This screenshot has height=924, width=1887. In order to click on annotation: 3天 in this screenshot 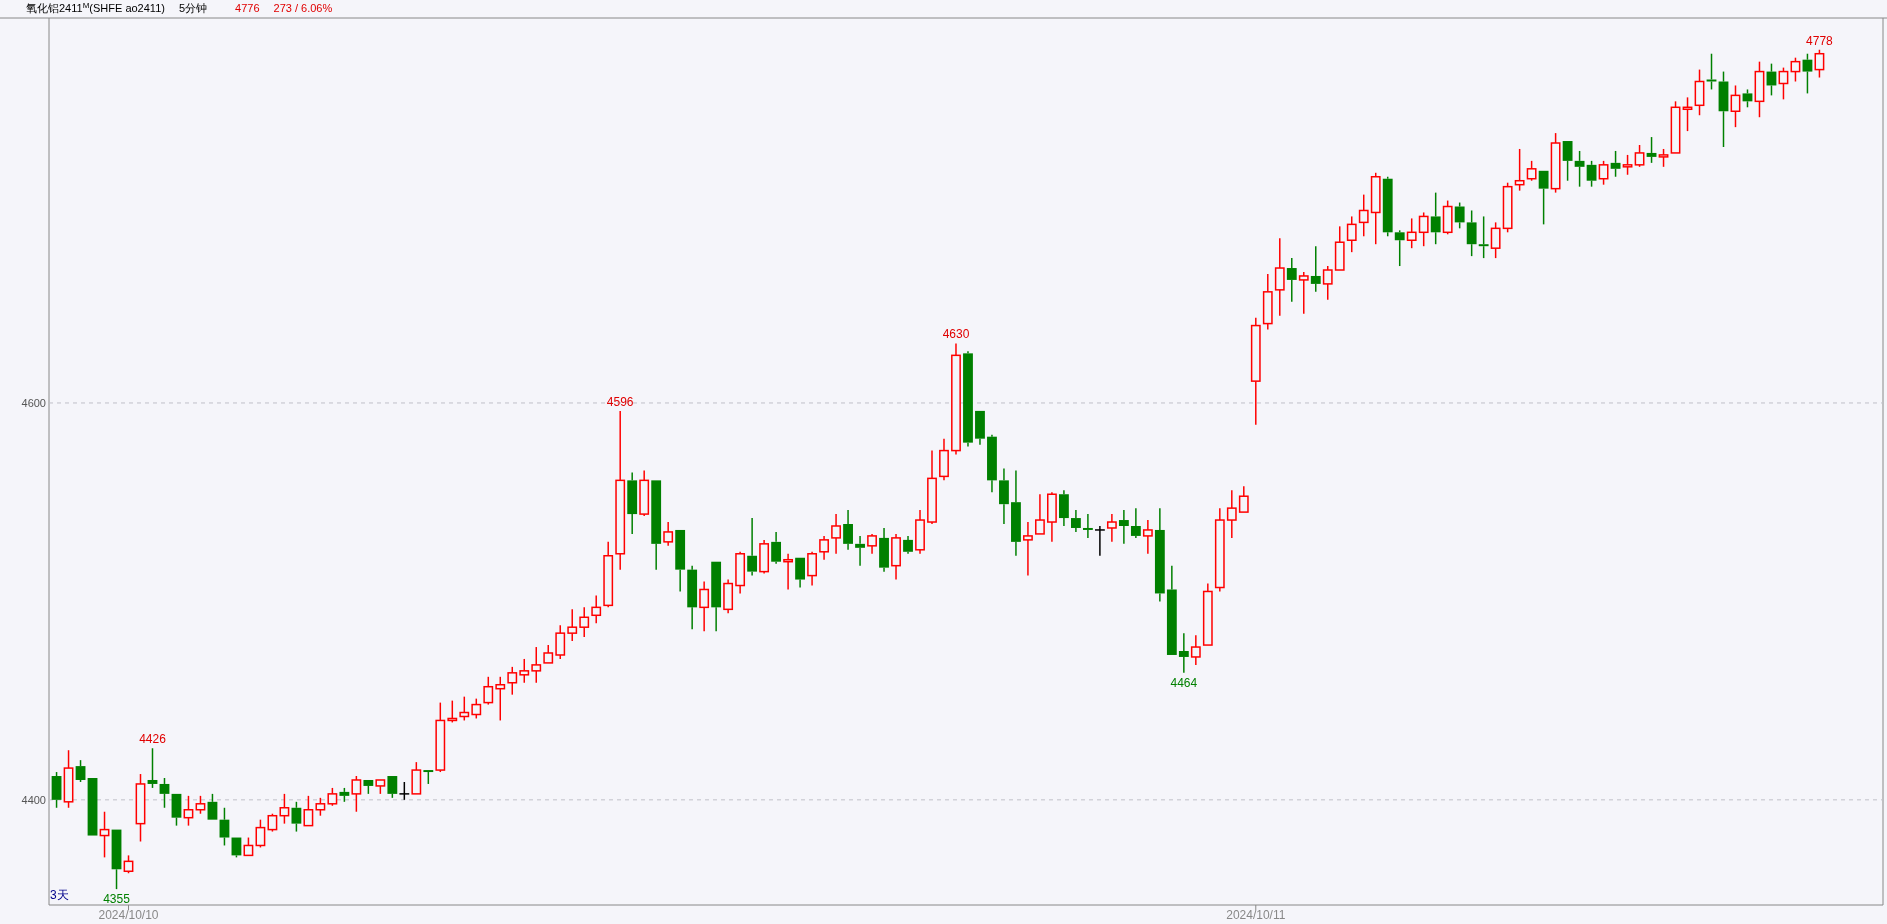, I will do `click(59, 895)`.